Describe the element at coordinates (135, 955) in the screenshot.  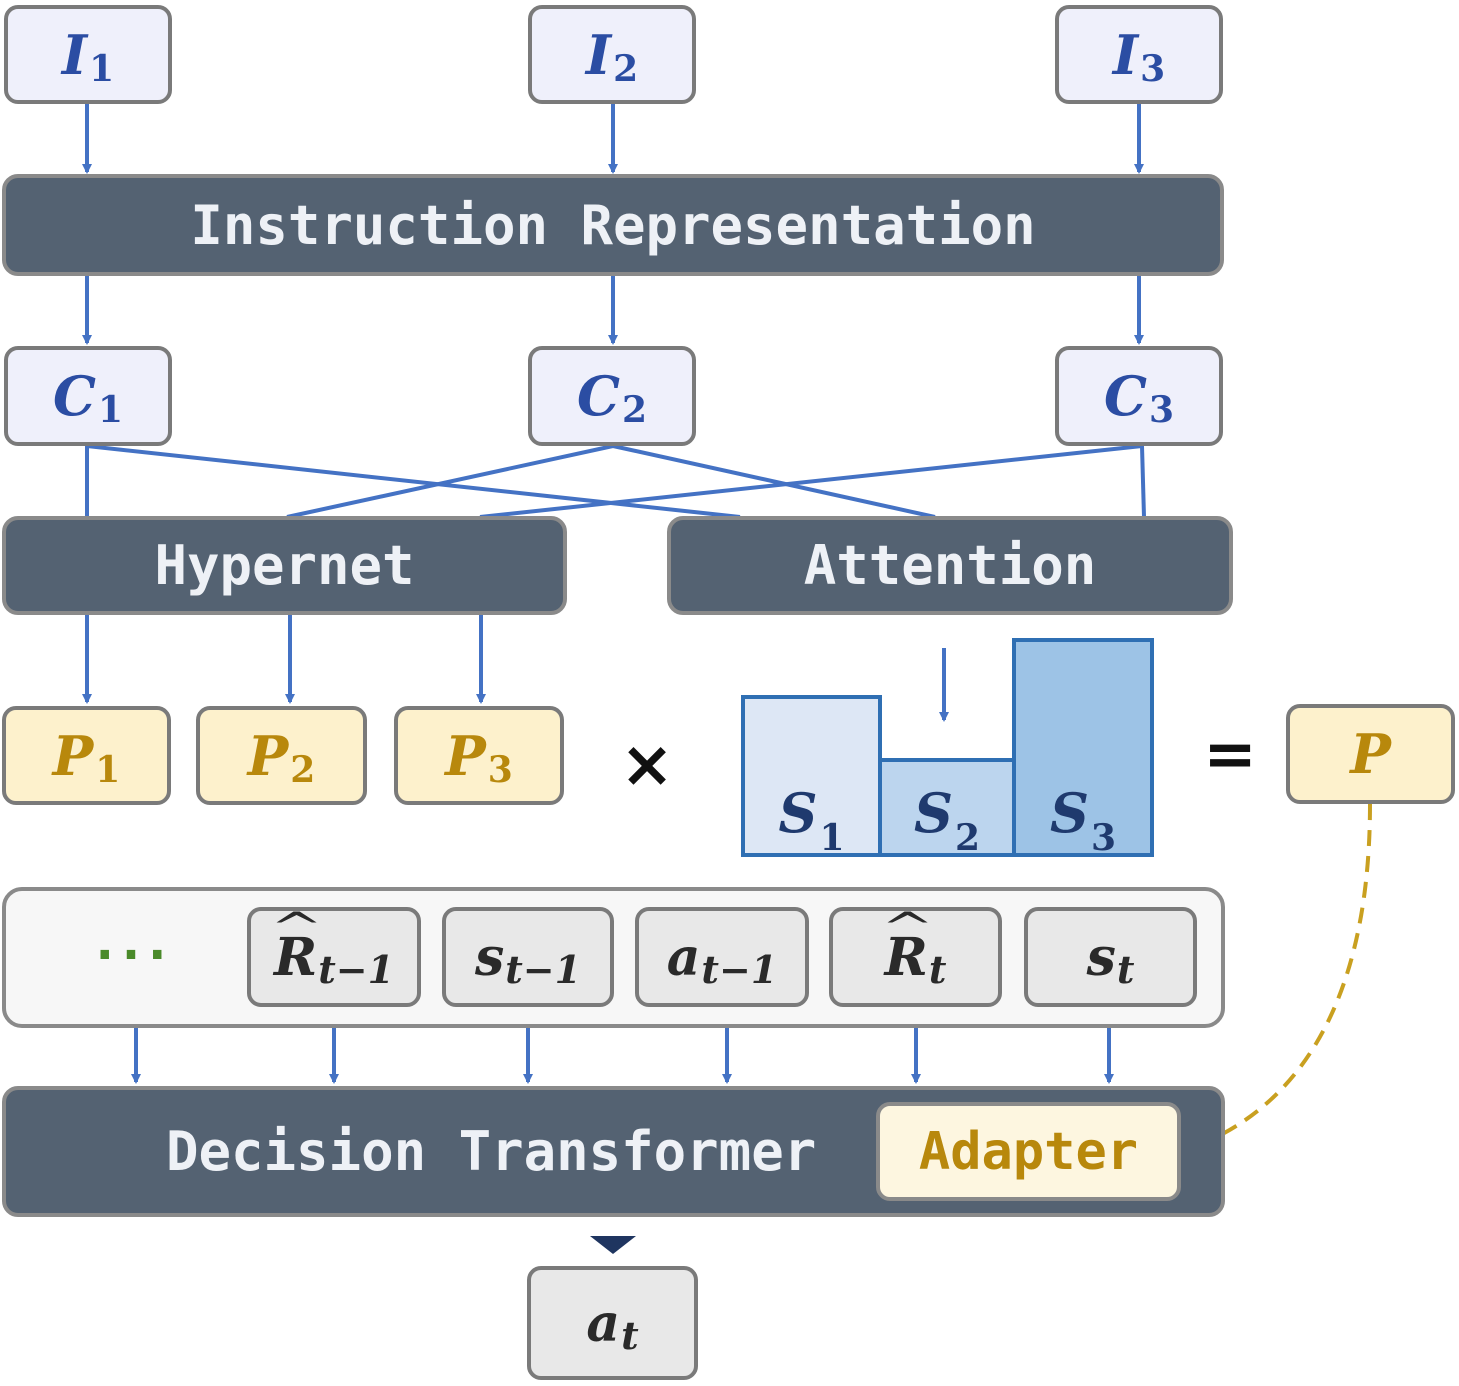
I see `ellipsis: ···` at that location.